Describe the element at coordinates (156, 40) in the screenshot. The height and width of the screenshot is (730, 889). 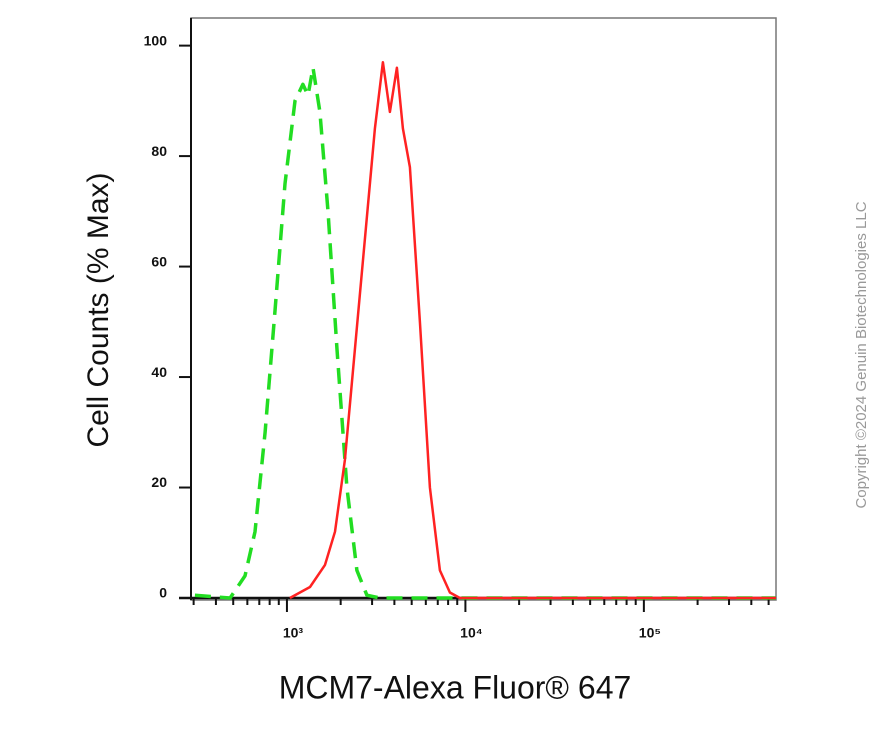
I see `y-tick-label: 100` at that location.